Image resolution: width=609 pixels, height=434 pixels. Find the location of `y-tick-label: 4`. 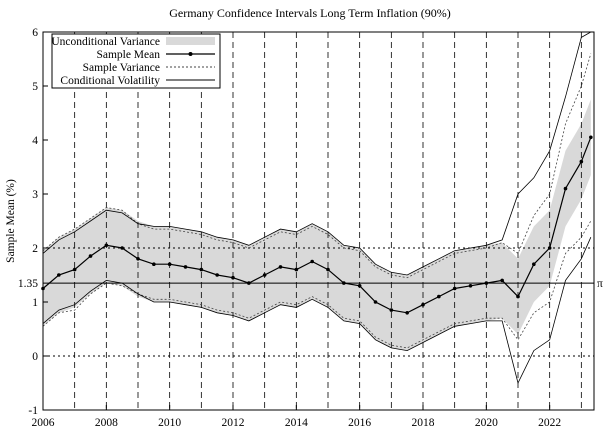

y-tick-label: 4 is located at coordinates (35, 141).